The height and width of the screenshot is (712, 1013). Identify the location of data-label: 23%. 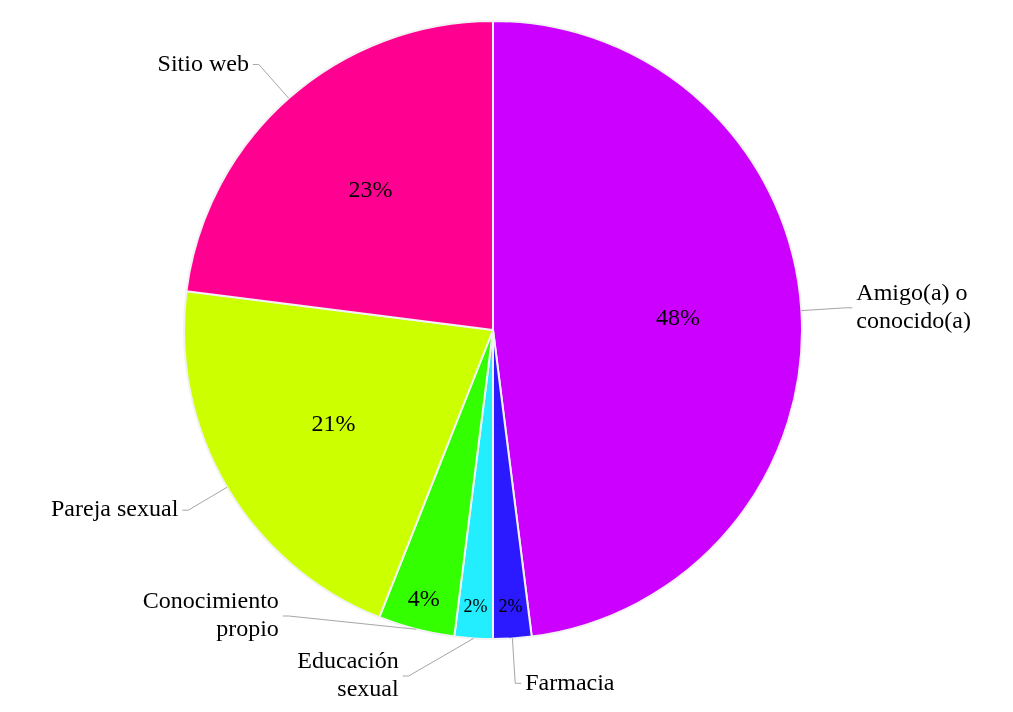
(370, 189).